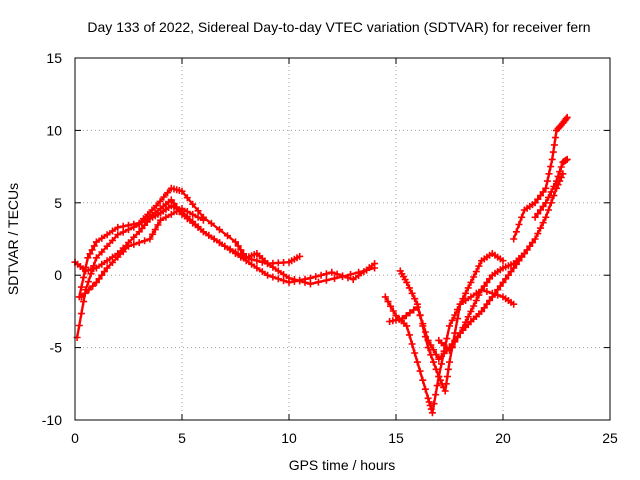  I want to click on series-track-b, so click(227, 242).